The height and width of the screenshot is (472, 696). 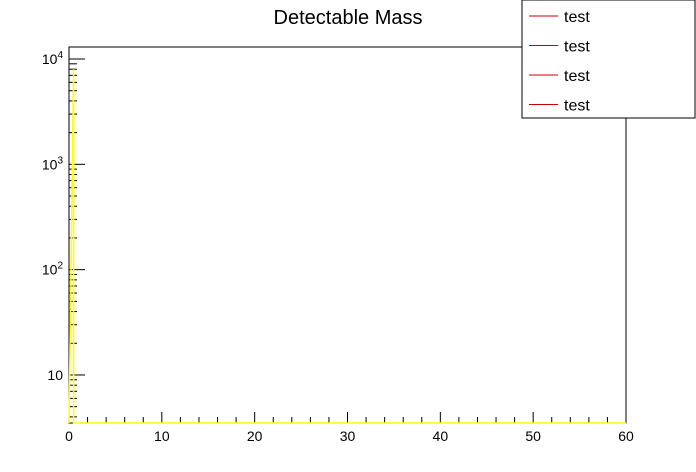 What do you see at coordinates (626, 436) in the screenshot?
I see `x-tick-label: 60` at bounding box center [626, 436].